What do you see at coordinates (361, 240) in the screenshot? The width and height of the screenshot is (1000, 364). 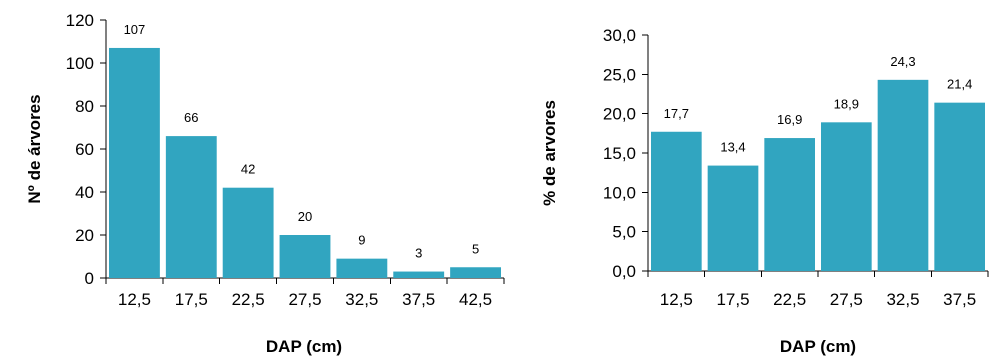 I see `data-label: 9` at bounding box center [361, 240].